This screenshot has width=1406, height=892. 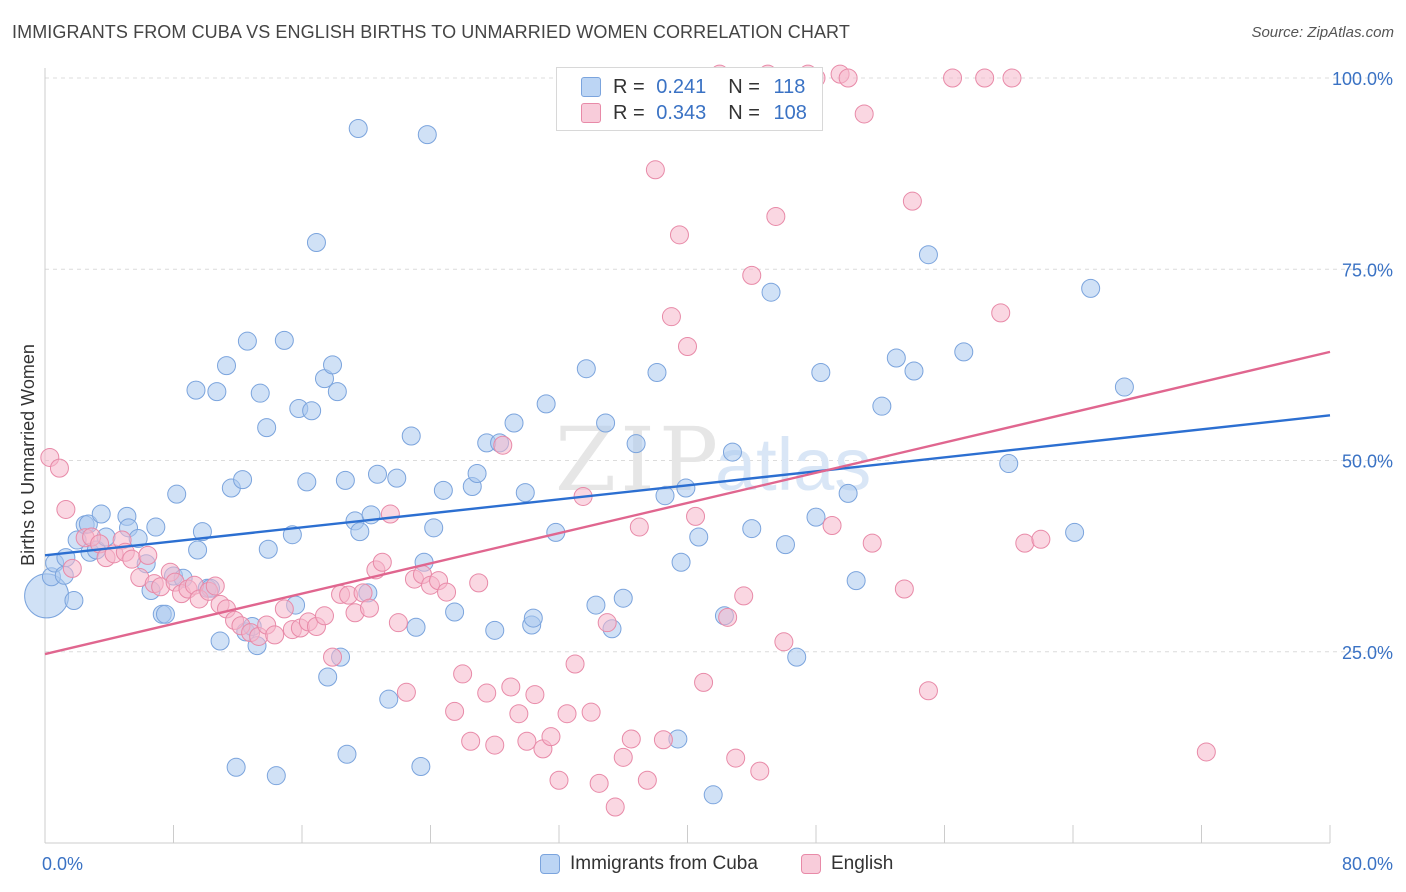 I want to click on legend-label-english: English, so click(x=862, y=863).